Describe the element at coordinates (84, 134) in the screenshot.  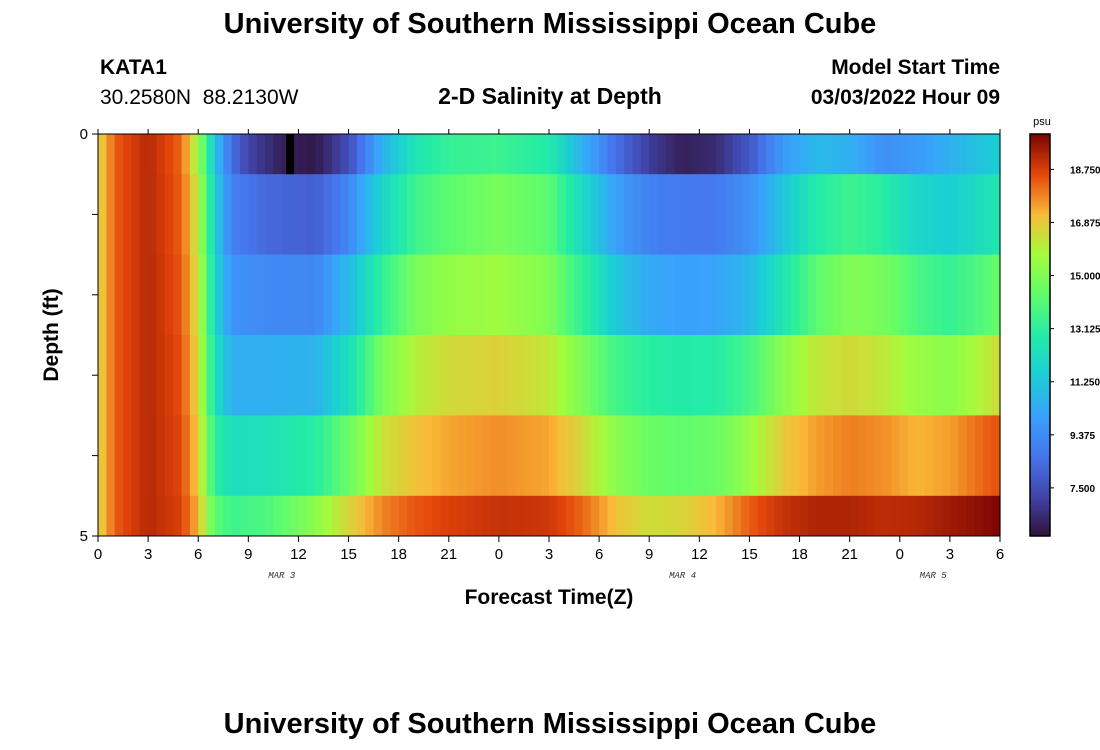
I see `y-tick-label: 0` at that location.